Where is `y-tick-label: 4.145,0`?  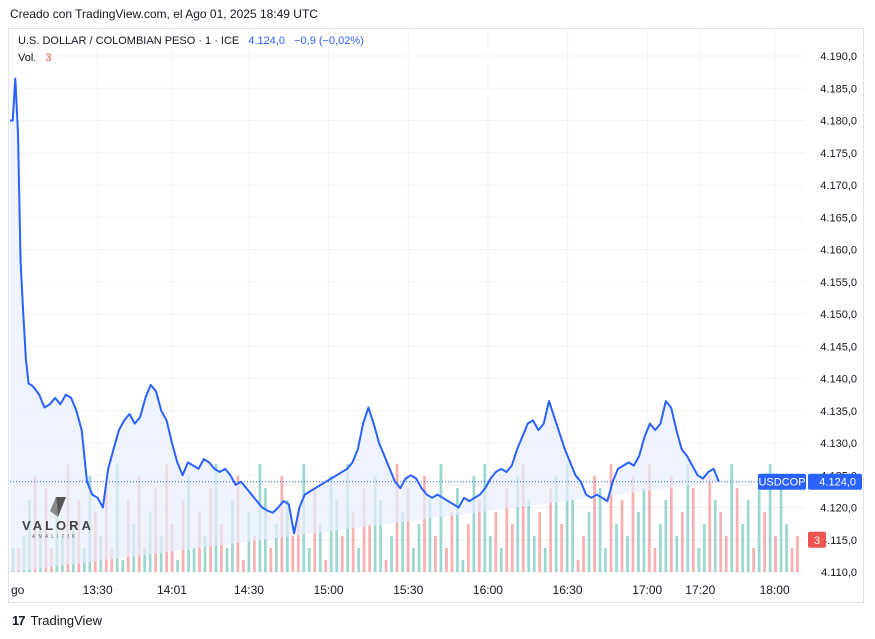
y-tick-label: 4.145,0 is located at coordinates (838, 347).